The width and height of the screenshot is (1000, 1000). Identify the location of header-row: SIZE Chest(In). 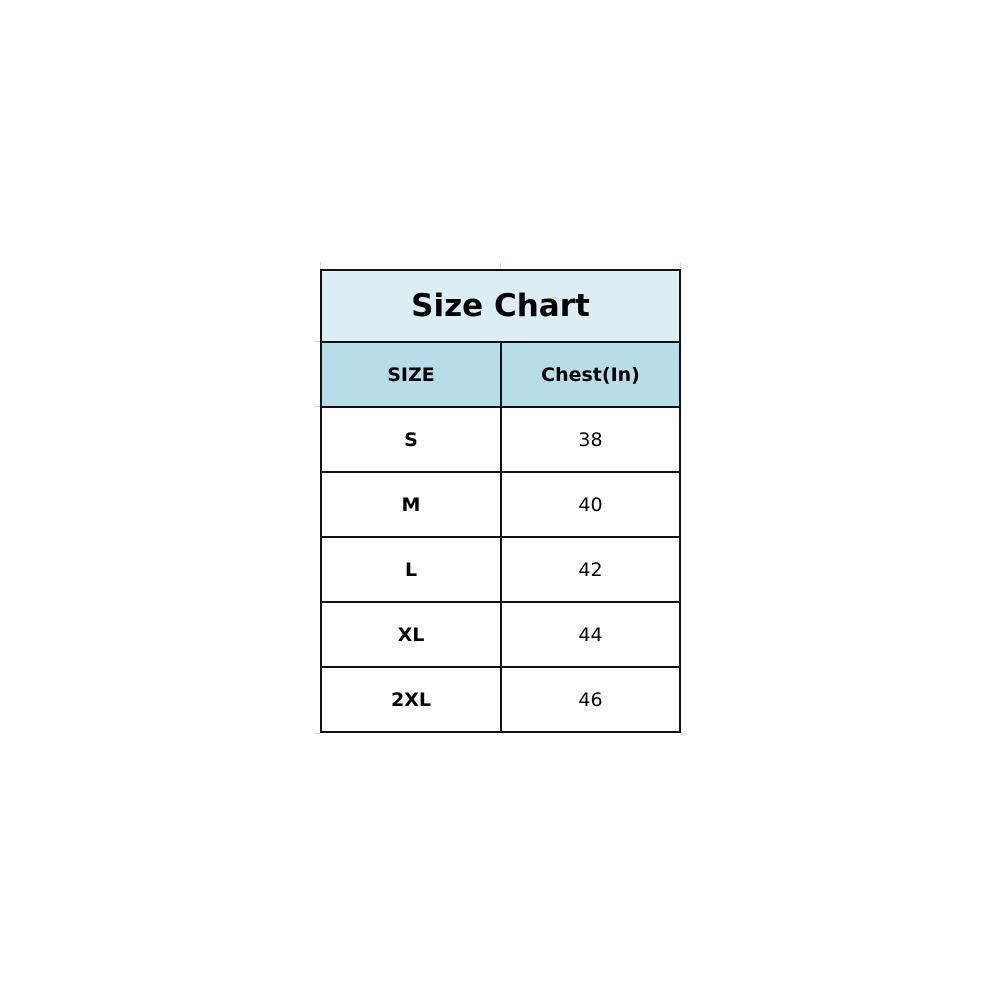
(500, 374).